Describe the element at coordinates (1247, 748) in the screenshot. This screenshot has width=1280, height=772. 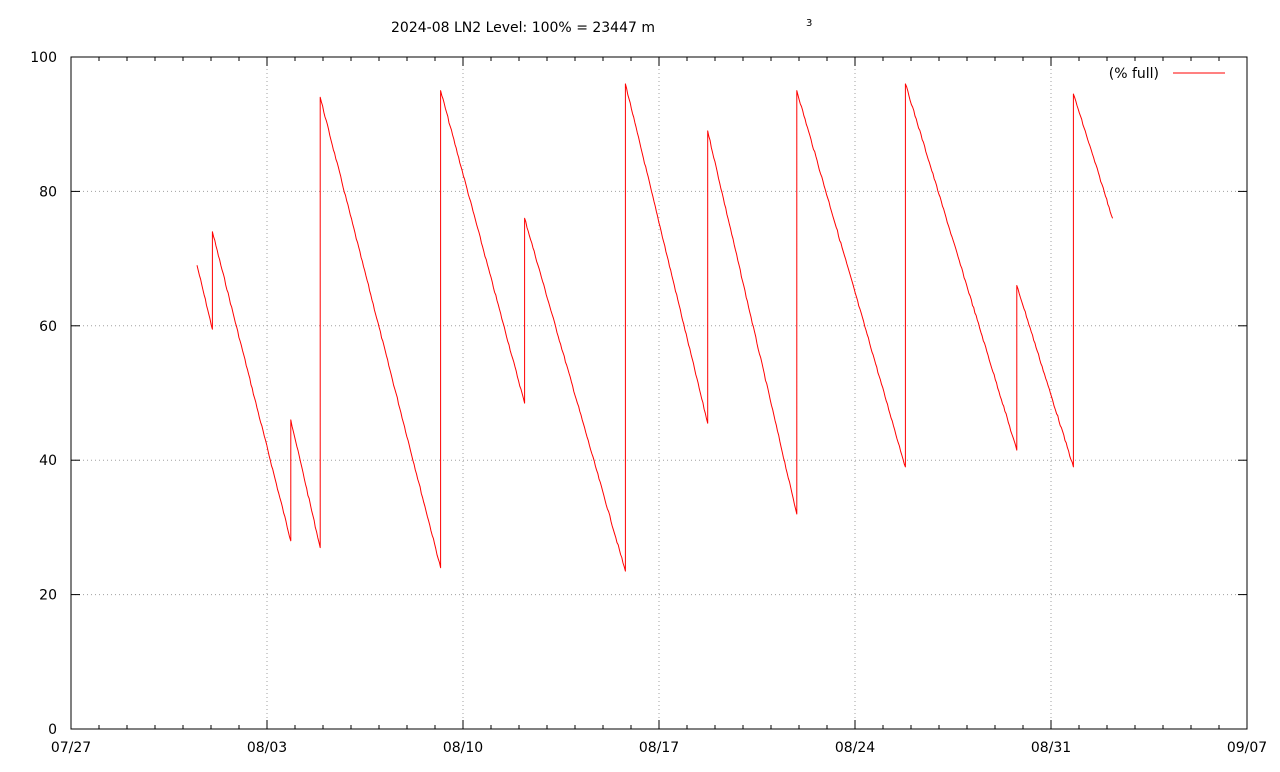
I see `x-tick-label: 09/07` at that location.